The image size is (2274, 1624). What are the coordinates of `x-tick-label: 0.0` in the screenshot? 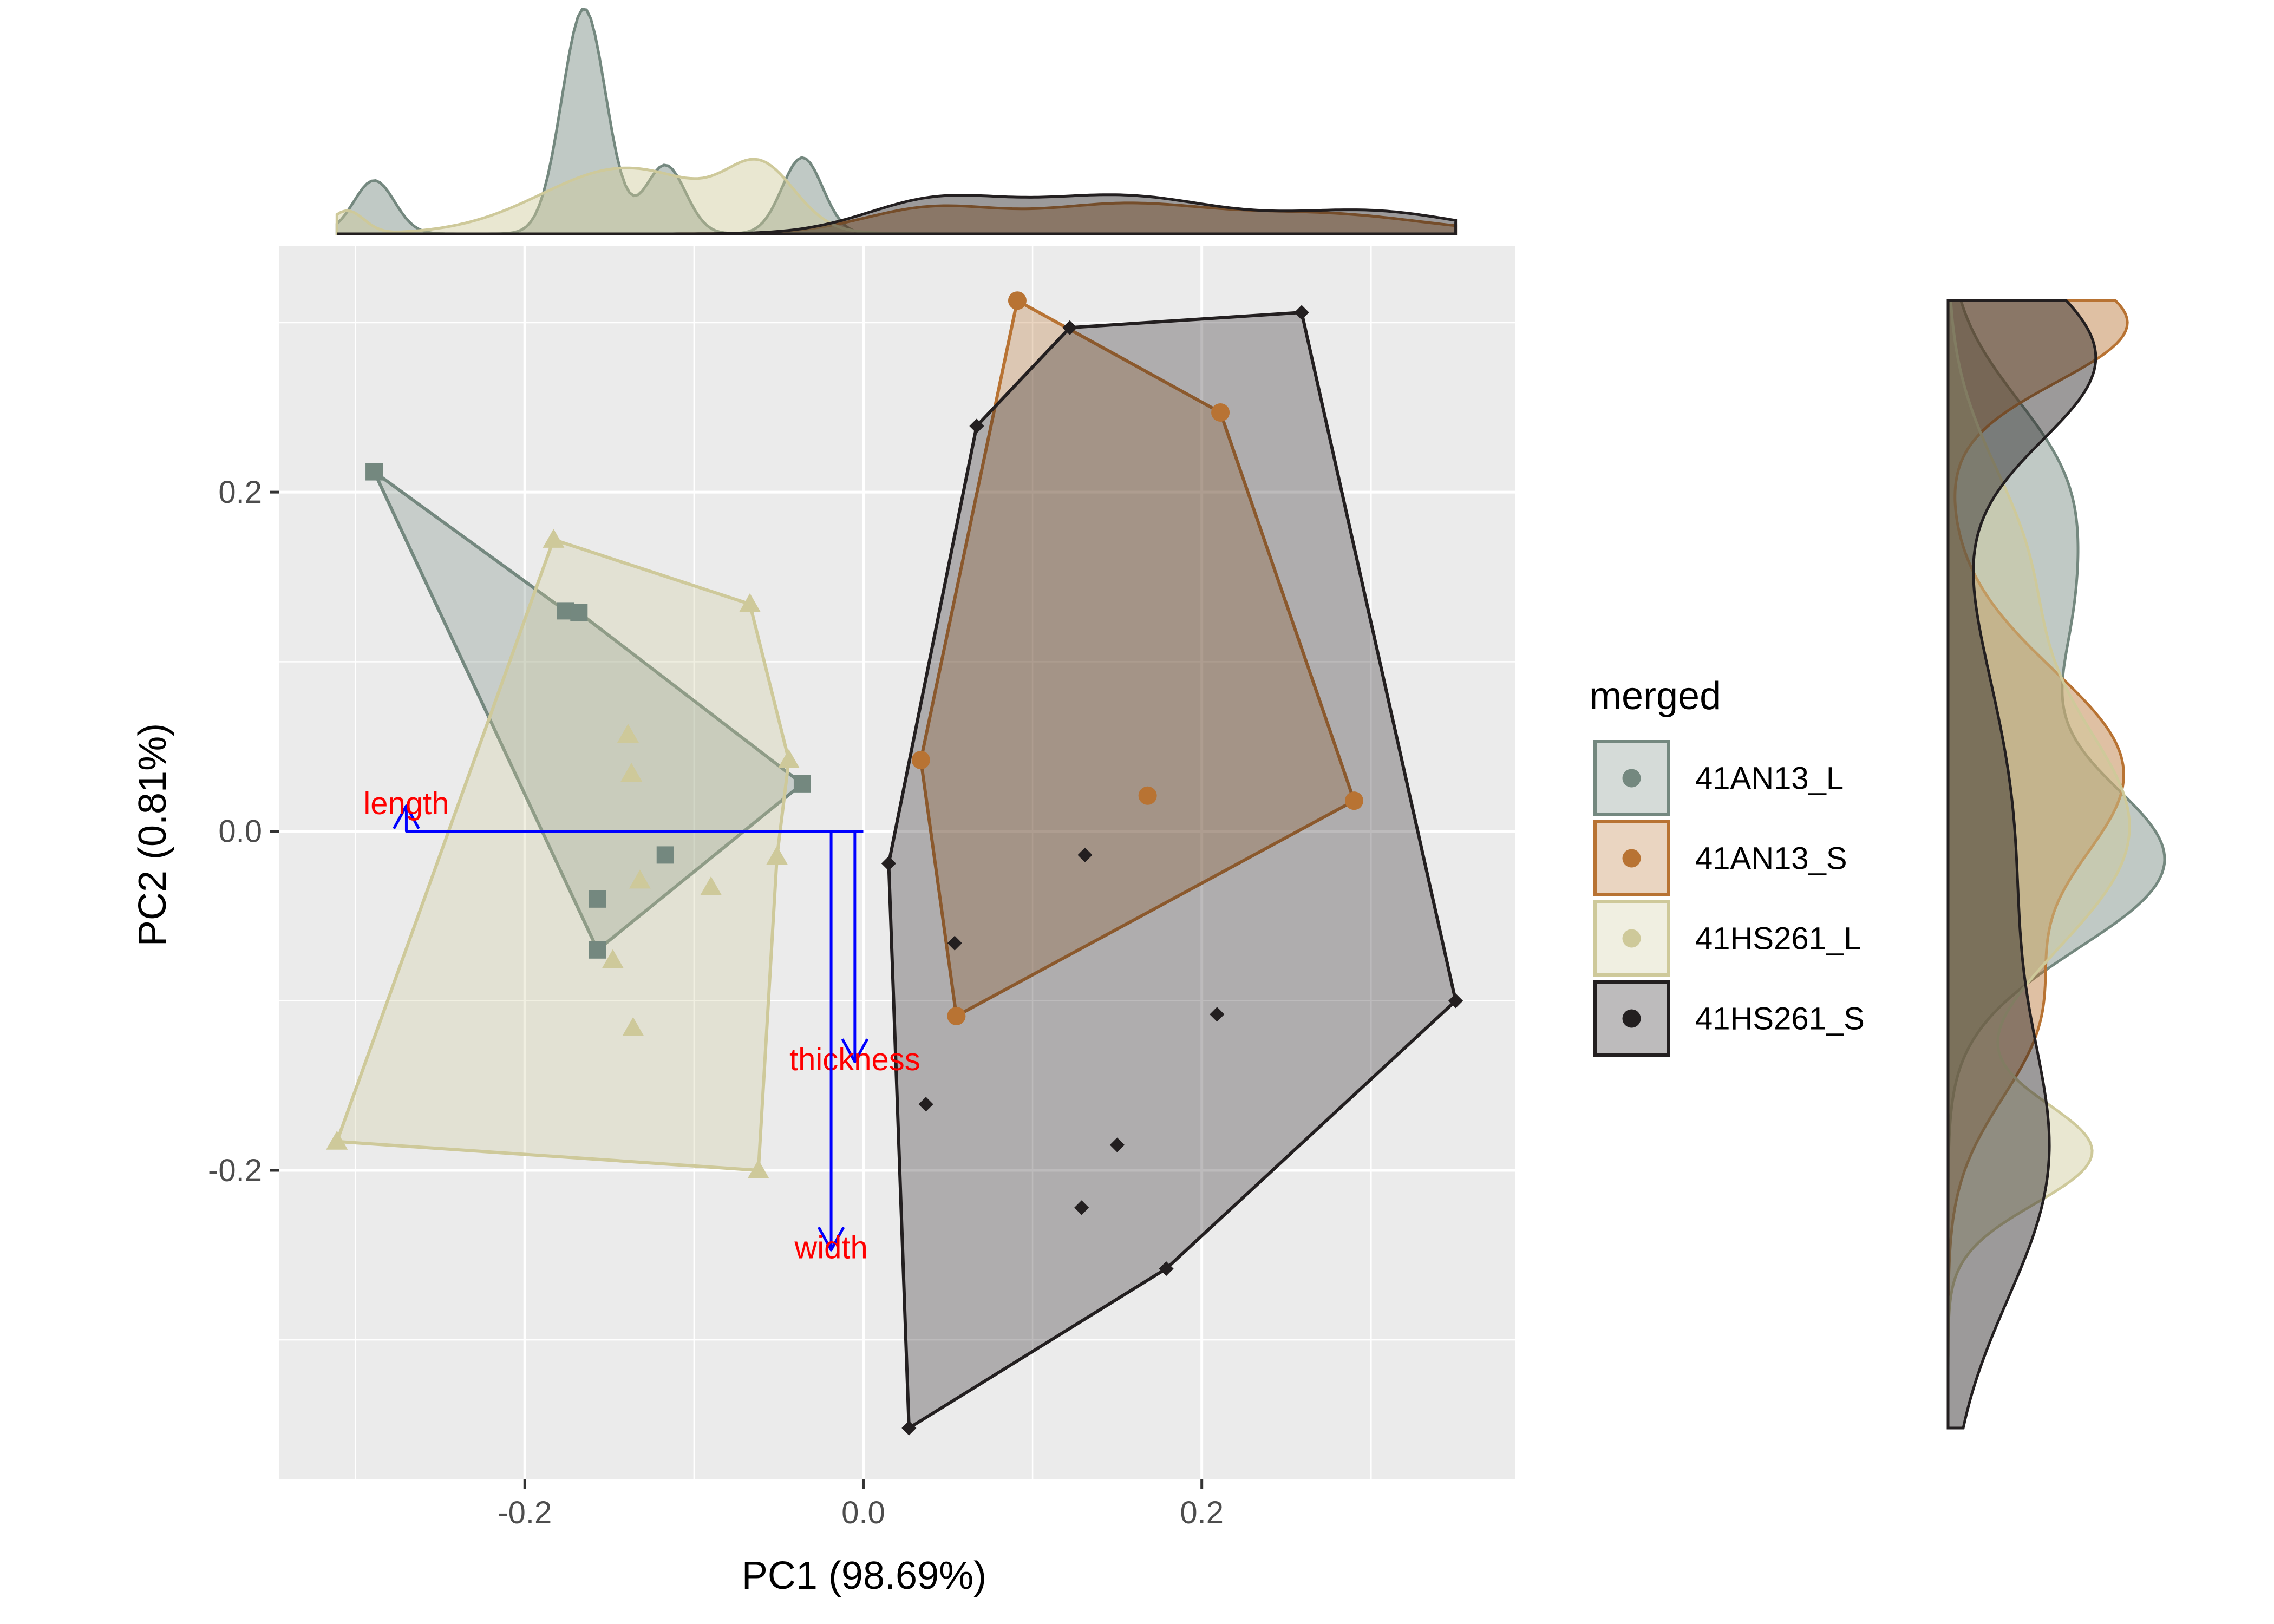 It's located at (863, 1513).